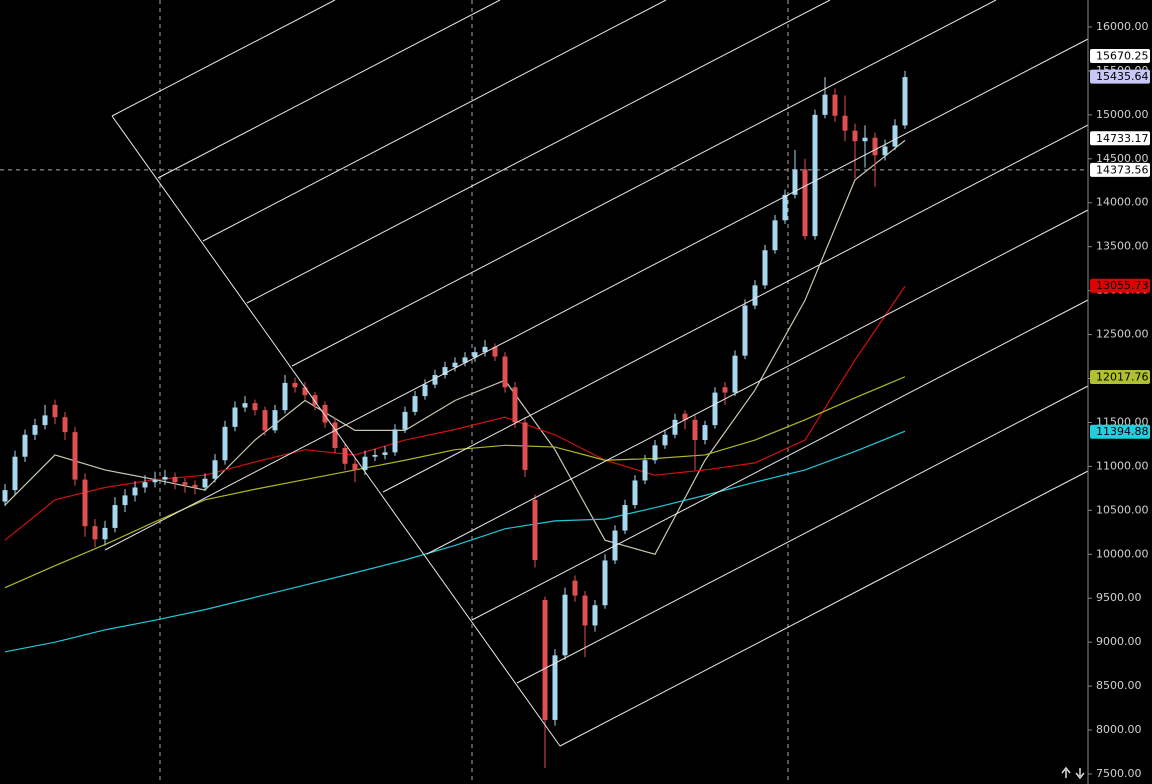 This screenshot has height=784, width=1152. I want to click on y-tick-label: 16000.00, so click(1122, 26).